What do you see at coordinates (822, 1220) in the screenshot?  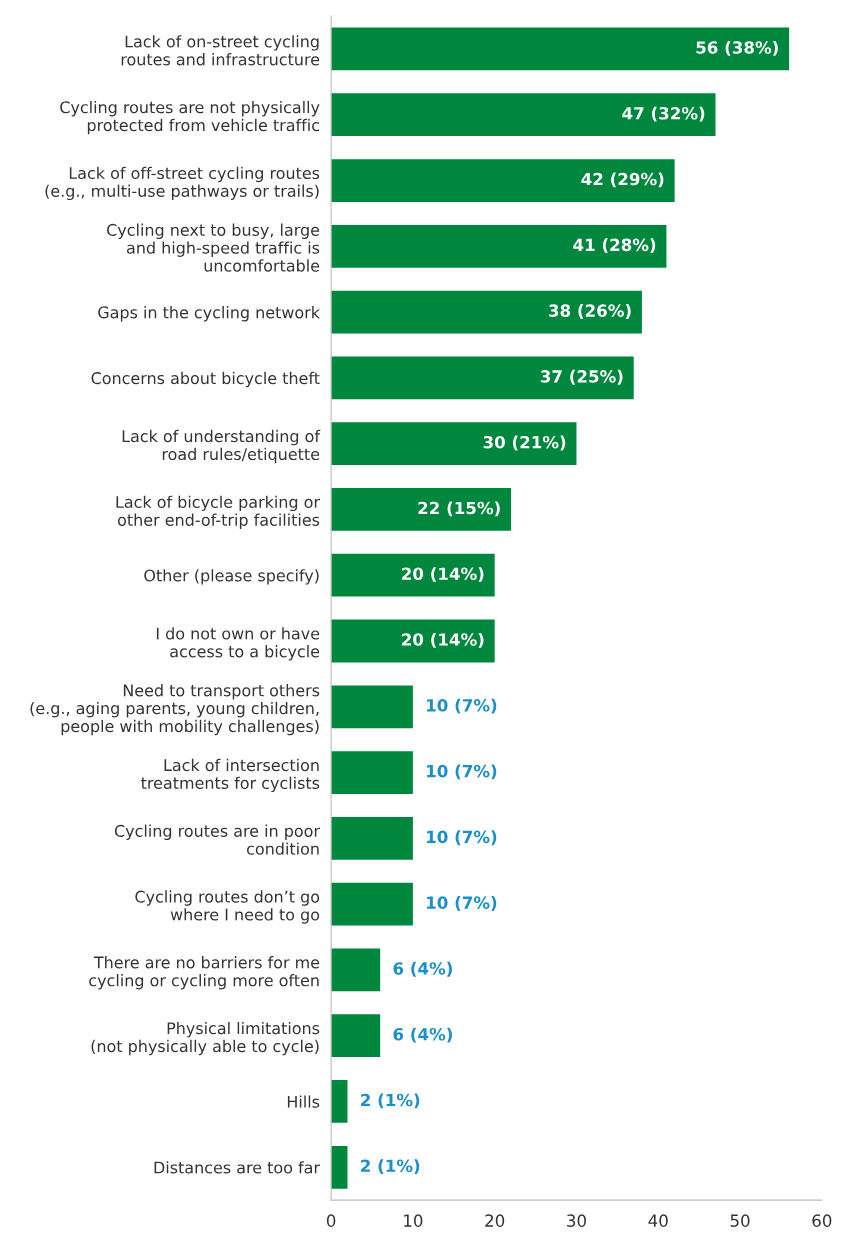 I see `x-tick-label: 60` at bounding box center [822, 1220].